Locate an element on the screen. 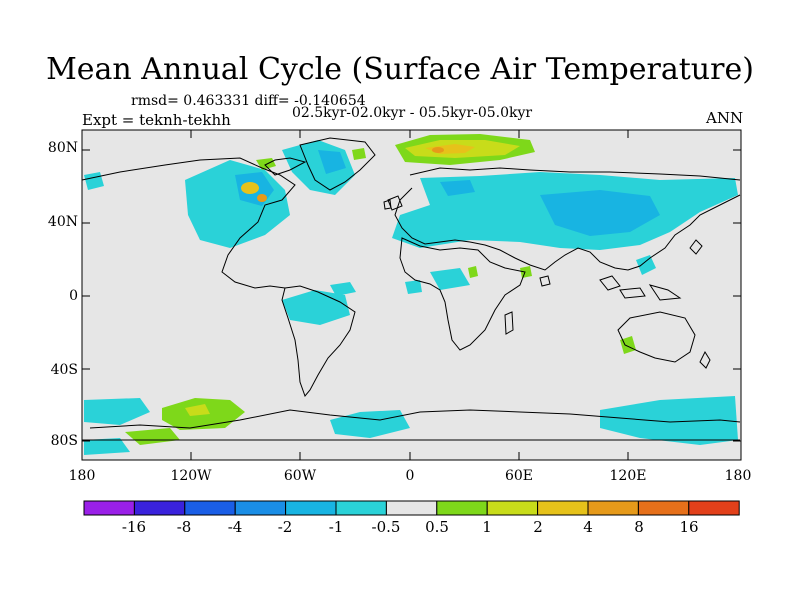 The height and width of the screenshot is (600, 800). colorbar-label: -8 is located at coordinates (184, 527).